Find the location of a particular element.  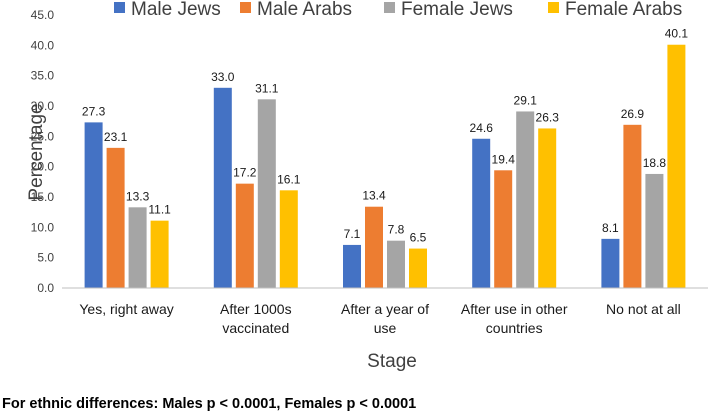

data-label: 24.6 is located at coordinates (482, 128).